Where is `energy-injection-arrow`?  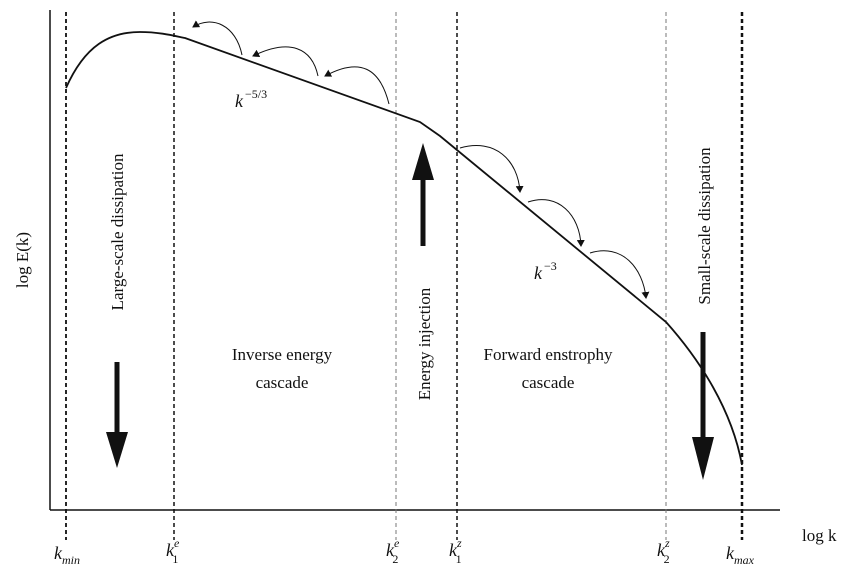 energy-injection-arrow is located at coordinates (423, 194).